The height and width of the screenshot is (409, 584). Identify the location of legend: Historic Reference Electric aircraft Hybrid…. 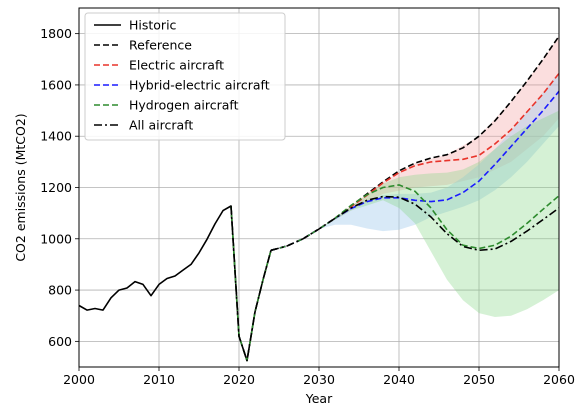
(185, 76).